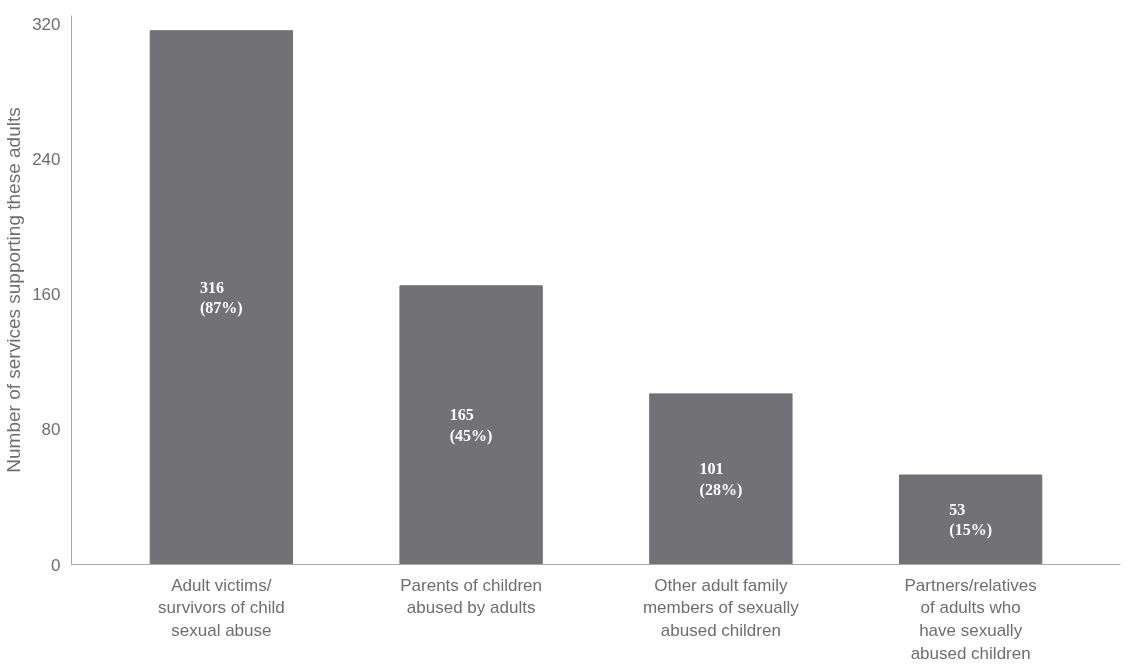  Describe the element at coordinates (46, 295) in the screenshot. I see `y-tick-label: 160` at that location.